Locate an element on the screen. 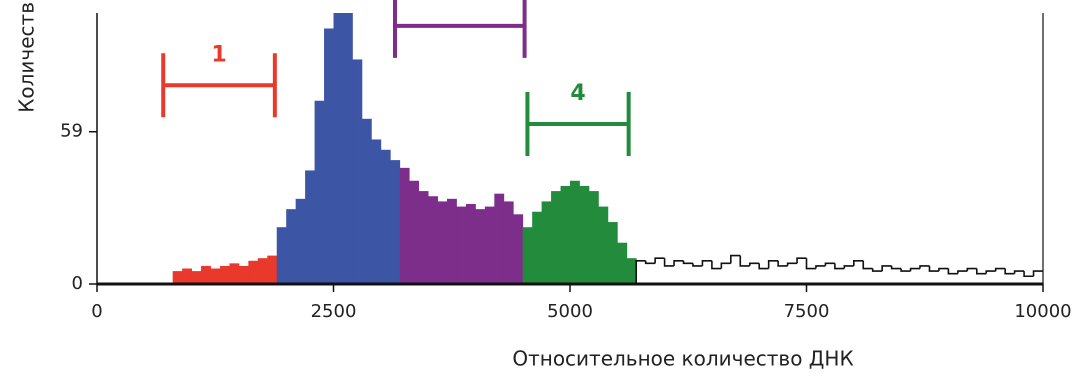  y-tick-label: 59 is located at coordinates (71, 131).